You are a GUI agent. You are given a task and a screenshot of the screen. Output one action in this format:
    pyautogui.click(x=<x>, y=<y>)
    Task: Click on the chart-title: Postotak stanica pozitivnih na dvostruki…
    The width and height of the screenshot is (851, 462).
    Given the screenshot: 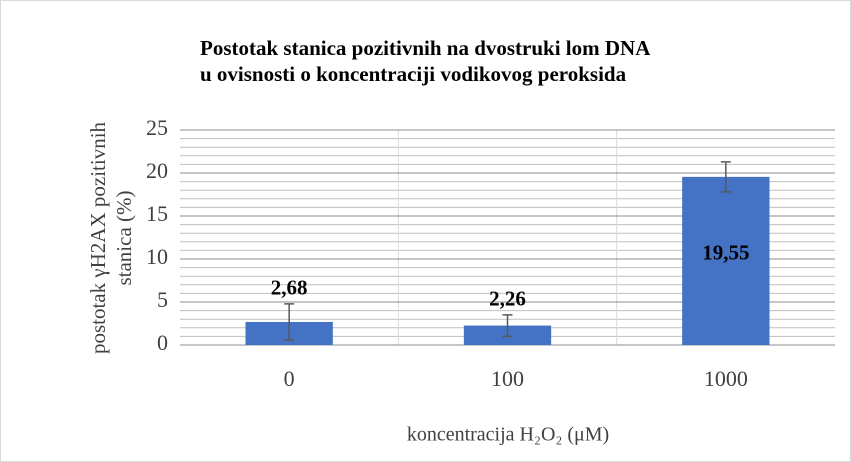 What is the action you would take?
    pyautogui.click(x=425, y=48)
    